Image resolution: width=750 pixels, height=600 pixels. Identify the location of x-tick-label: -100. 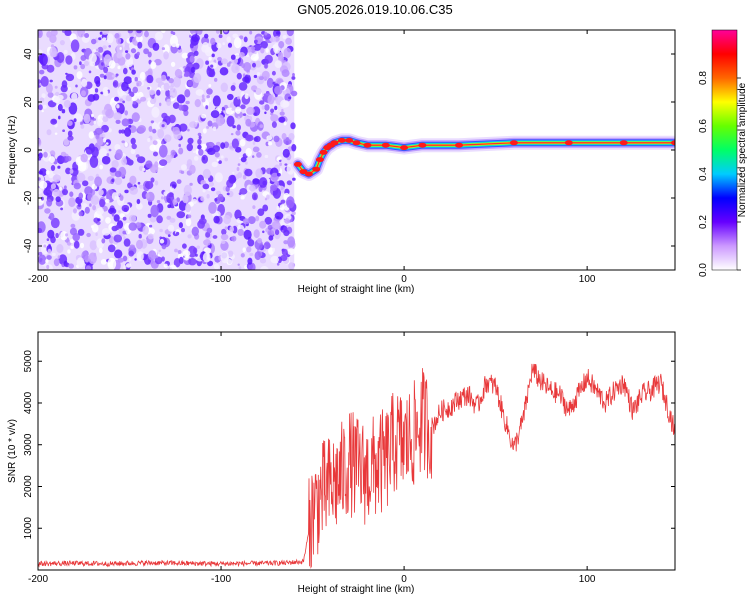
(221, 279).